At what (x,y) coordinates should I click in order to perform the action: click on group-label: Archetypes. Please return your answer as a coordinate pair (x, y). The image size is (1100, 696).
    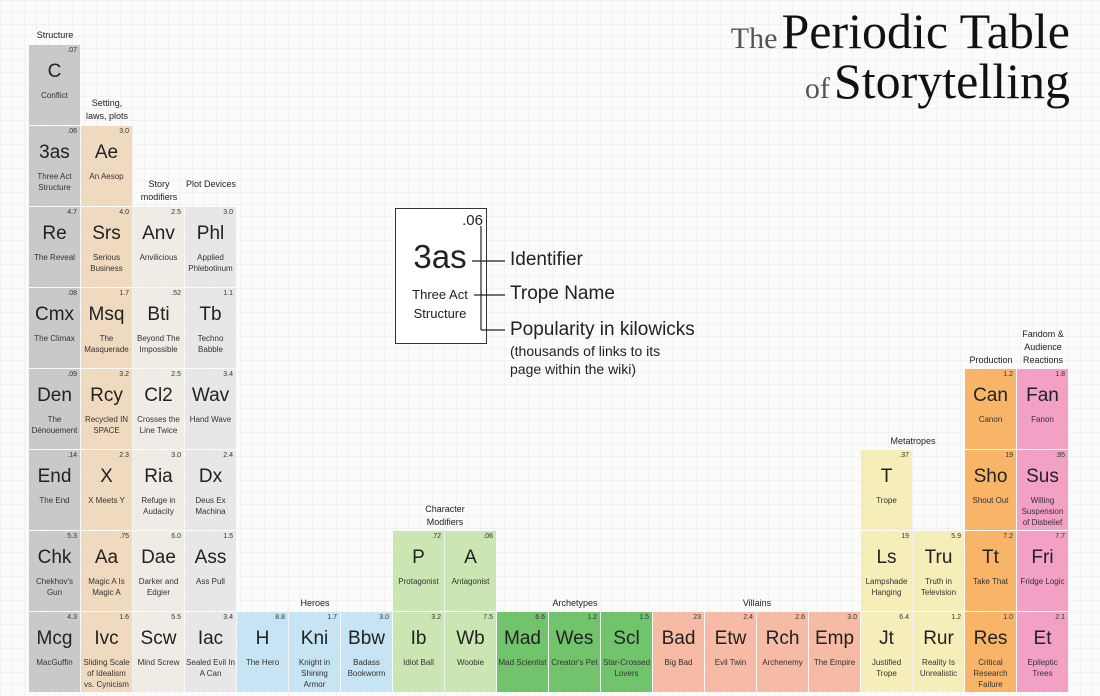
    Looking at the image, I should click on (575, 603).